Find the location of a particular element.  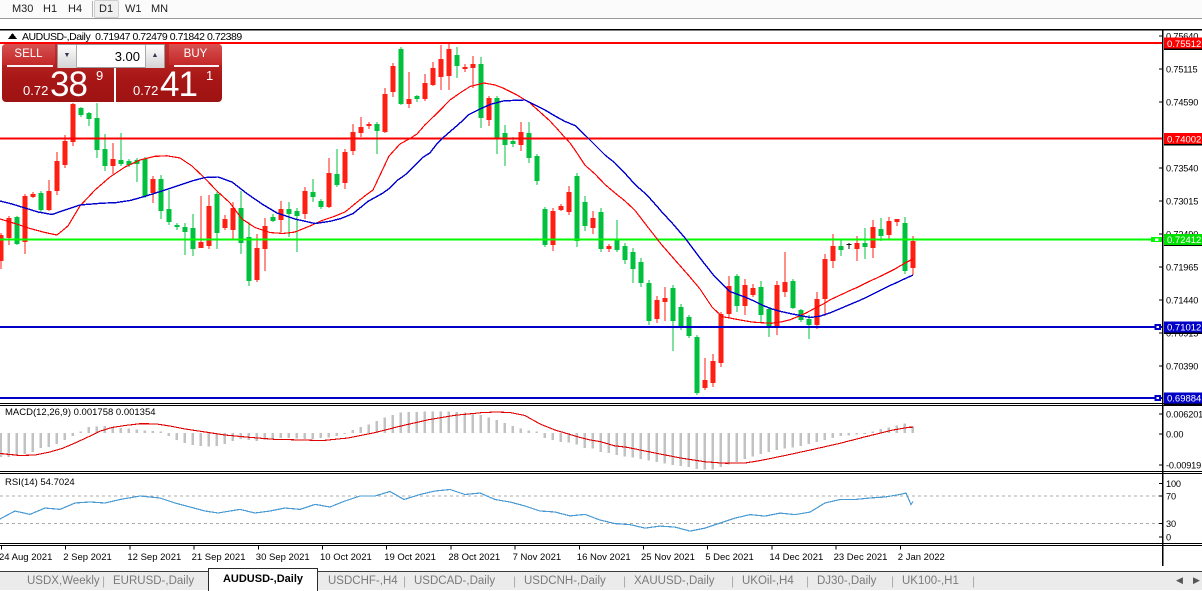

svg-text: 0.71965 is located at coordinates (1182, 267).